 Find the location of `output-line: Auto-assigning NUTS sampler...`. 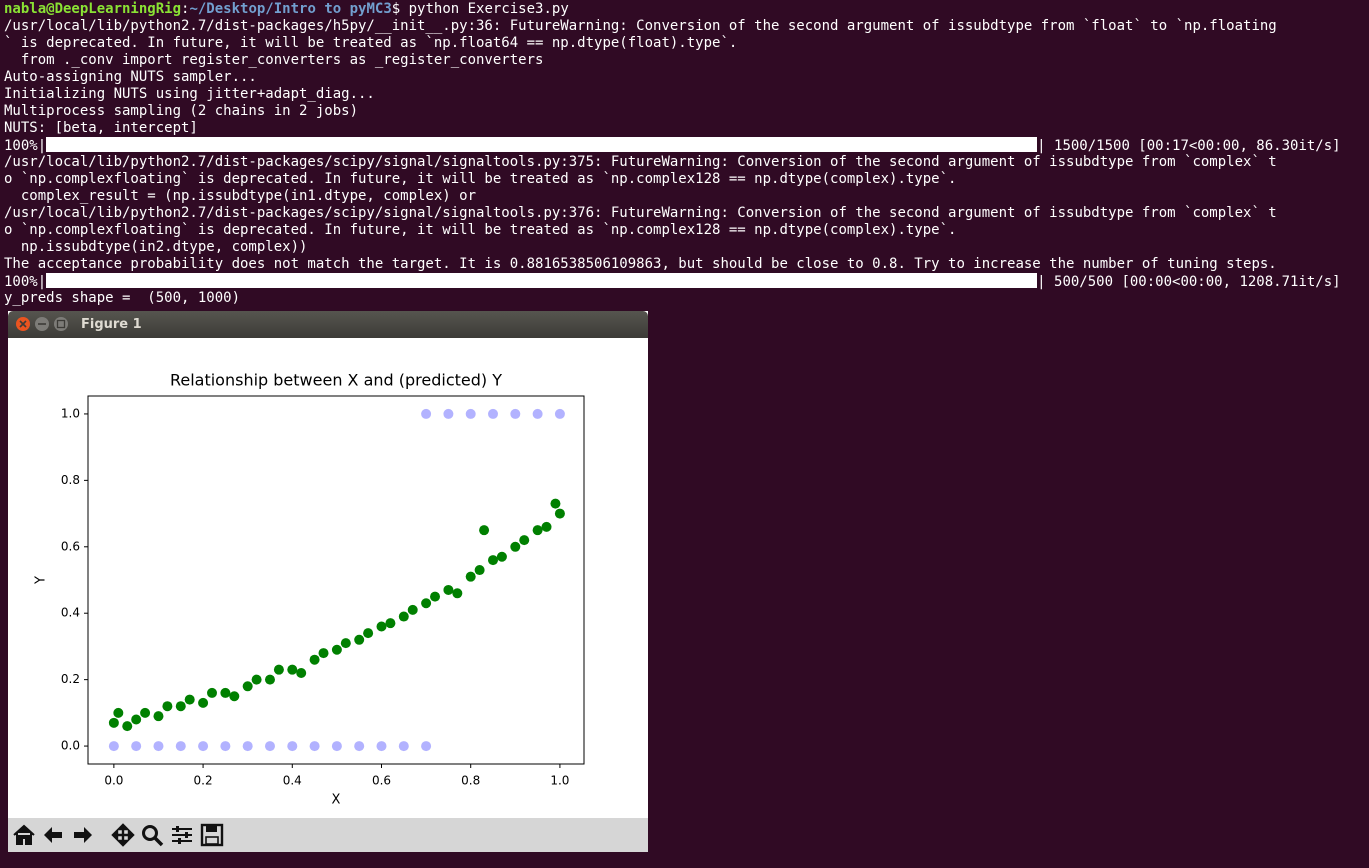

output-line: Auto-assigning NUTS sampler... is located at coordinates (130, 77).